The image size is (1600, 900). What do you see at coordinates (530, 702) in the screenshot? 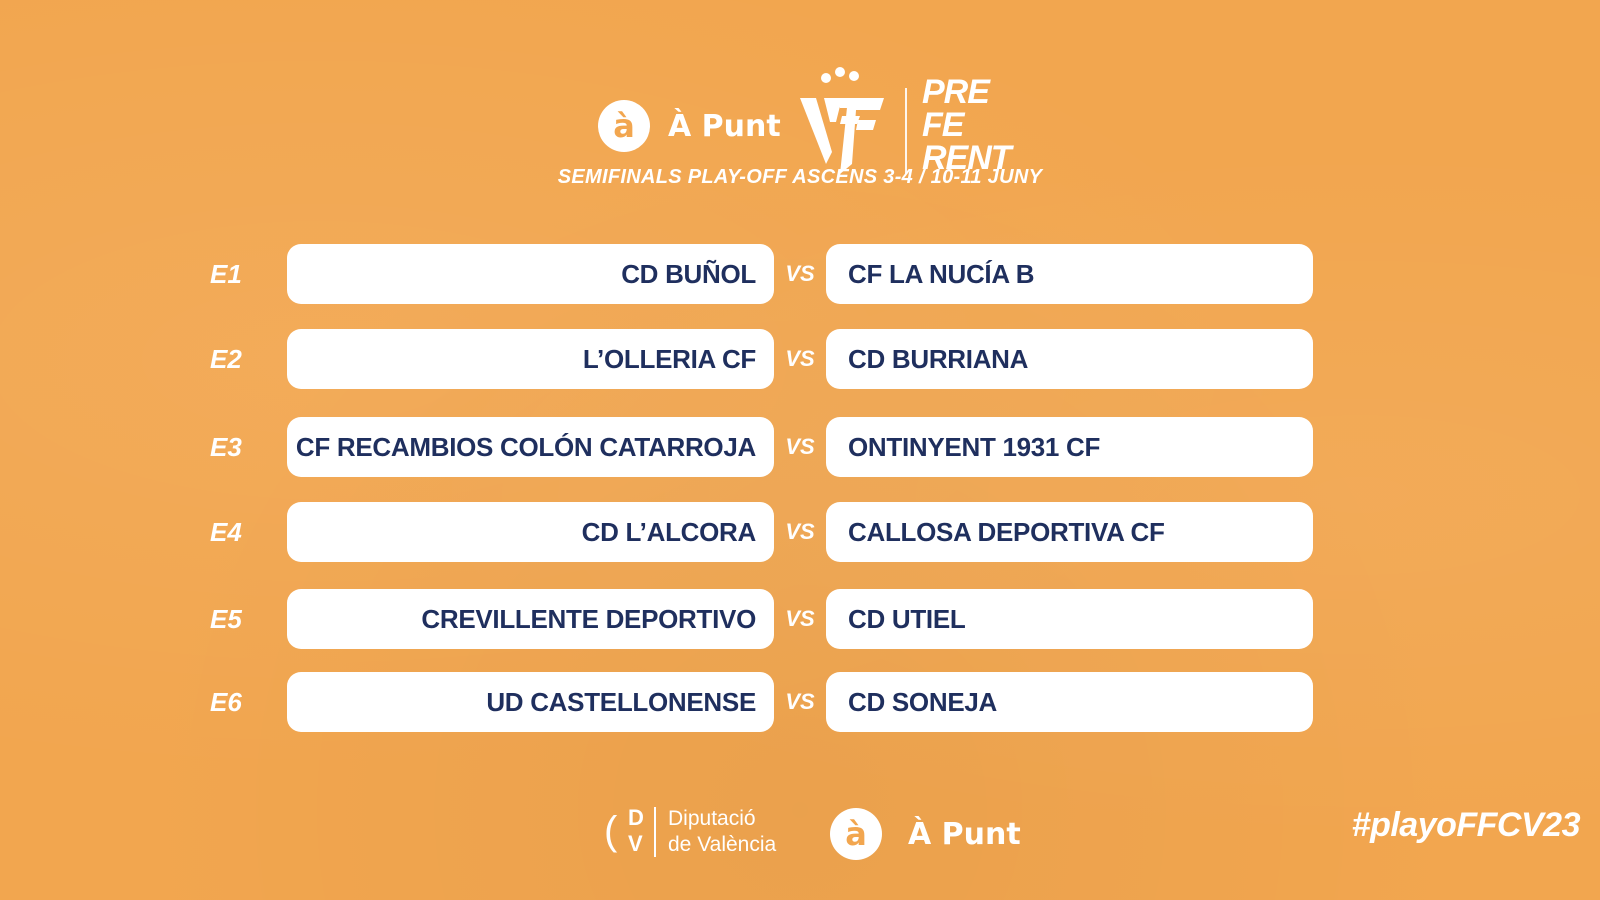
I see `home-team: UD CASTELLONENSE` at bounding box center [530, 702].